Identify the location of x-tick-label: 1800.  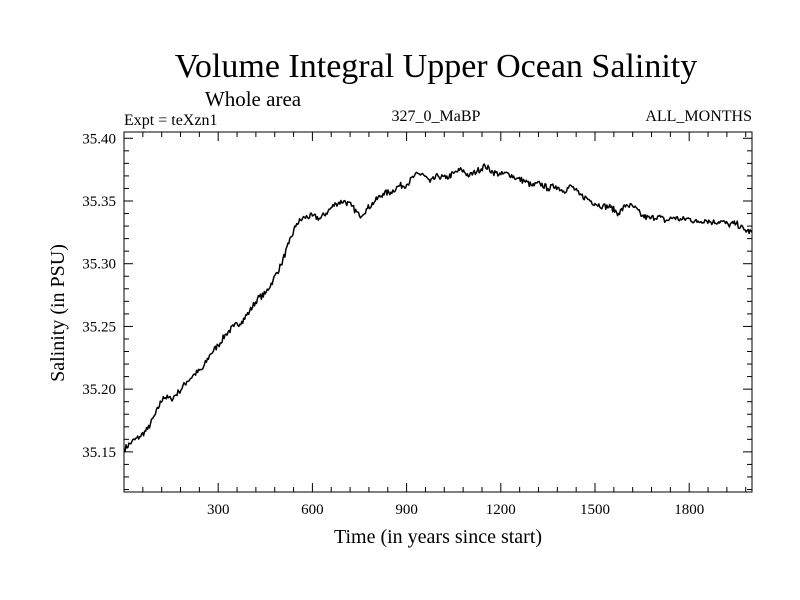
(689, 510).